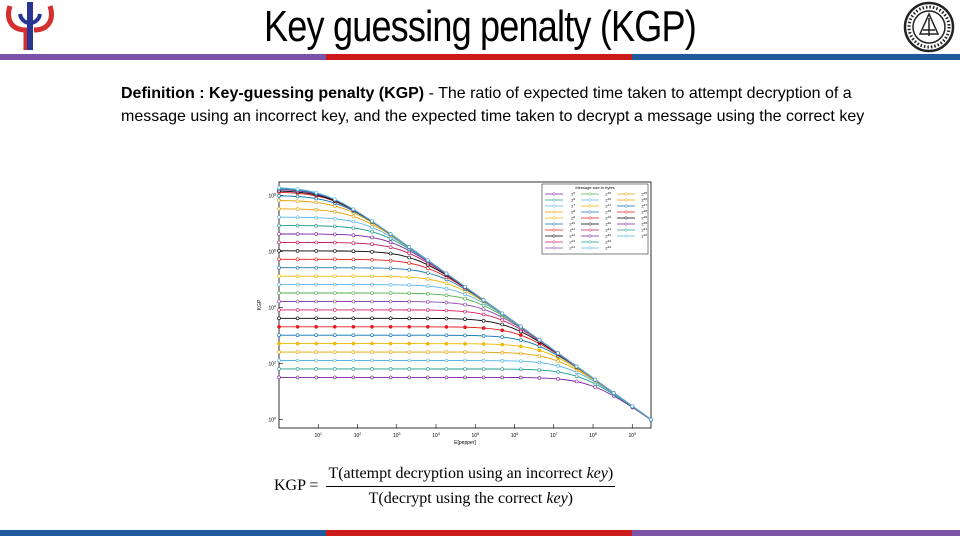 This screenshot has height=540, width=960. What do you see at coordinates (572, 242) in the screenshot?
I see `legend-label: 213` at bounding box center [572, 242].